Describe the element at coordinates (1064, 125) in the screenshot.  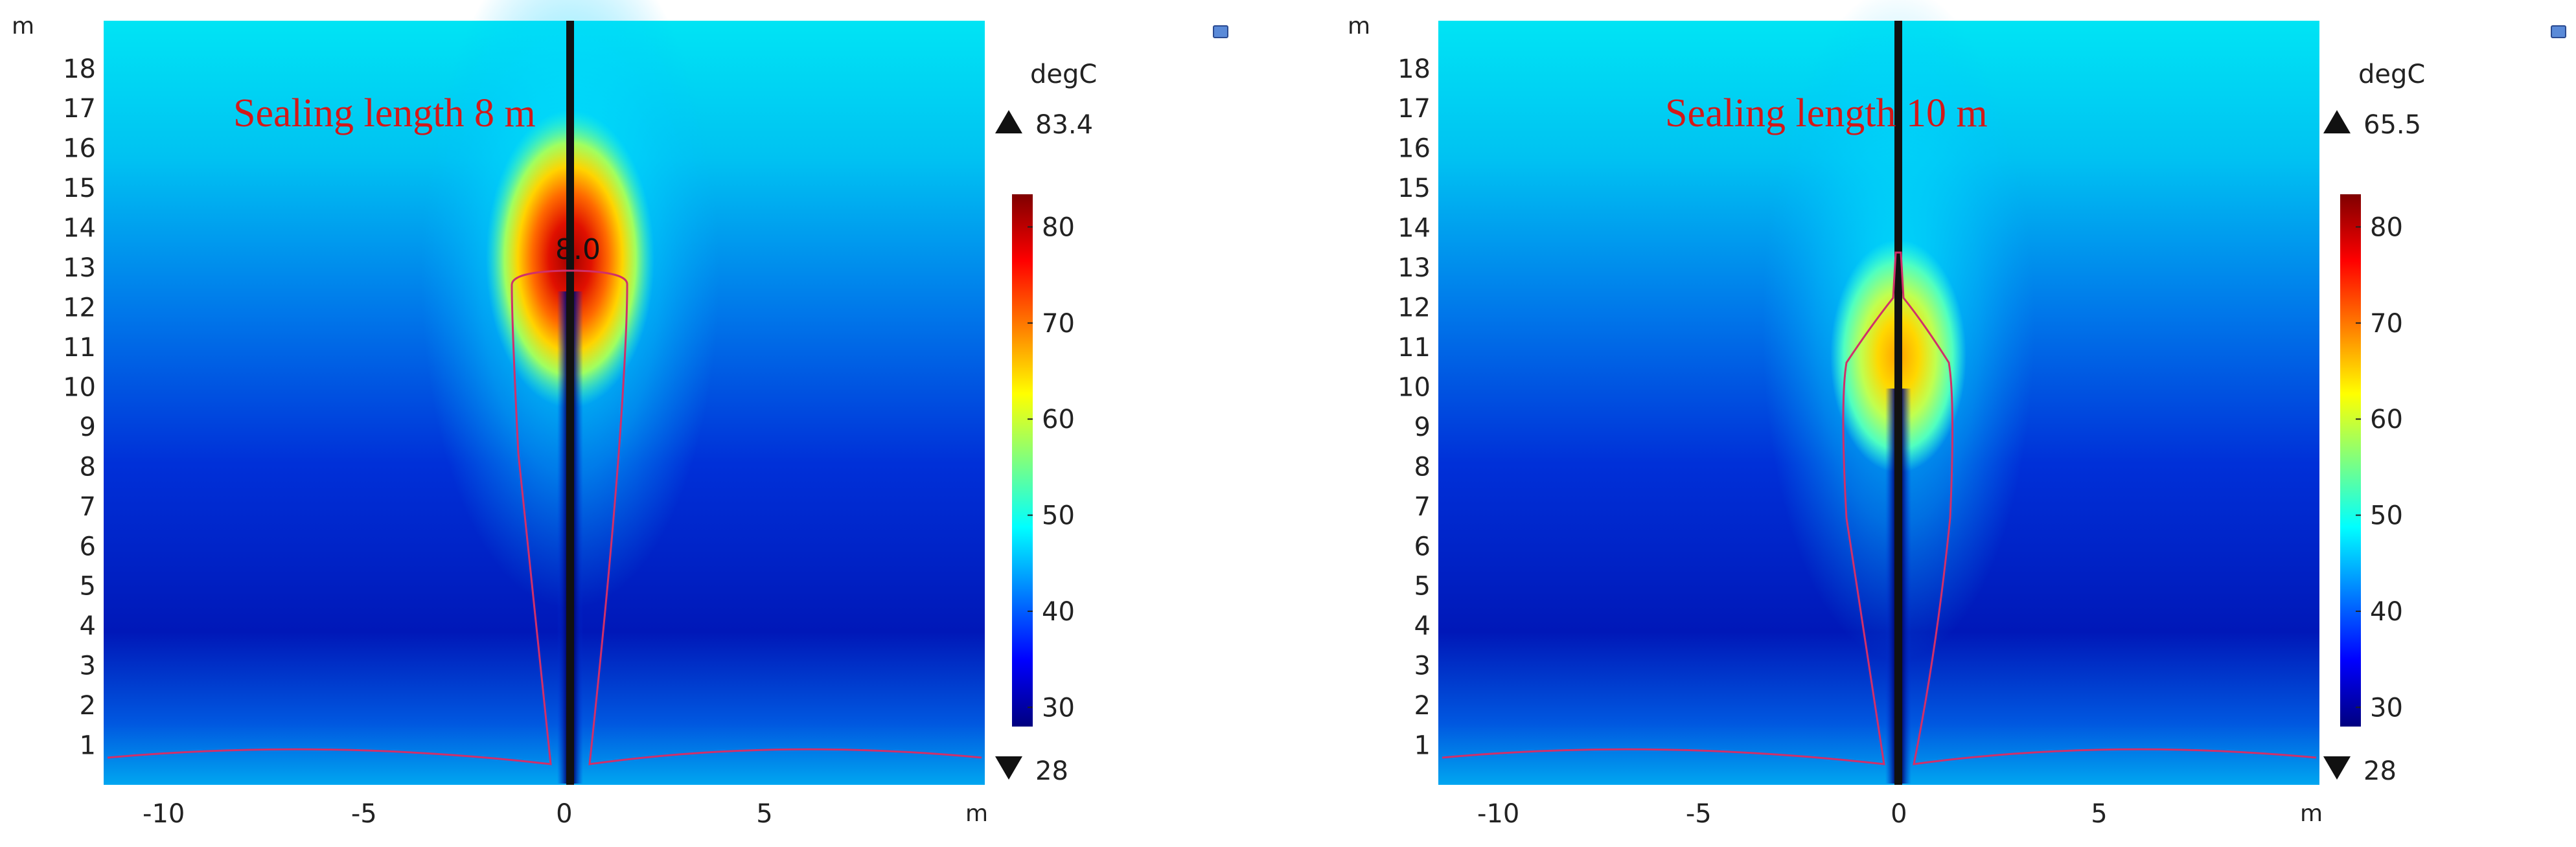
I see `colorbar-max-label: 83.4` at that location.